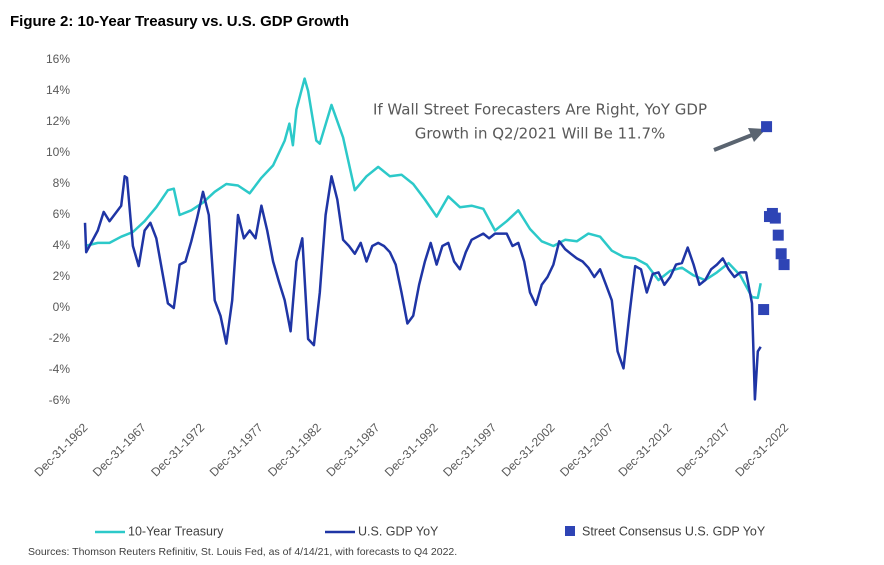 Image resolution: width=884 pixels, height=565 pixels. Describe the element at coordinates (469, 449) in the screenshot. I see `x-tick-label: Dec-31-1997` at that location.